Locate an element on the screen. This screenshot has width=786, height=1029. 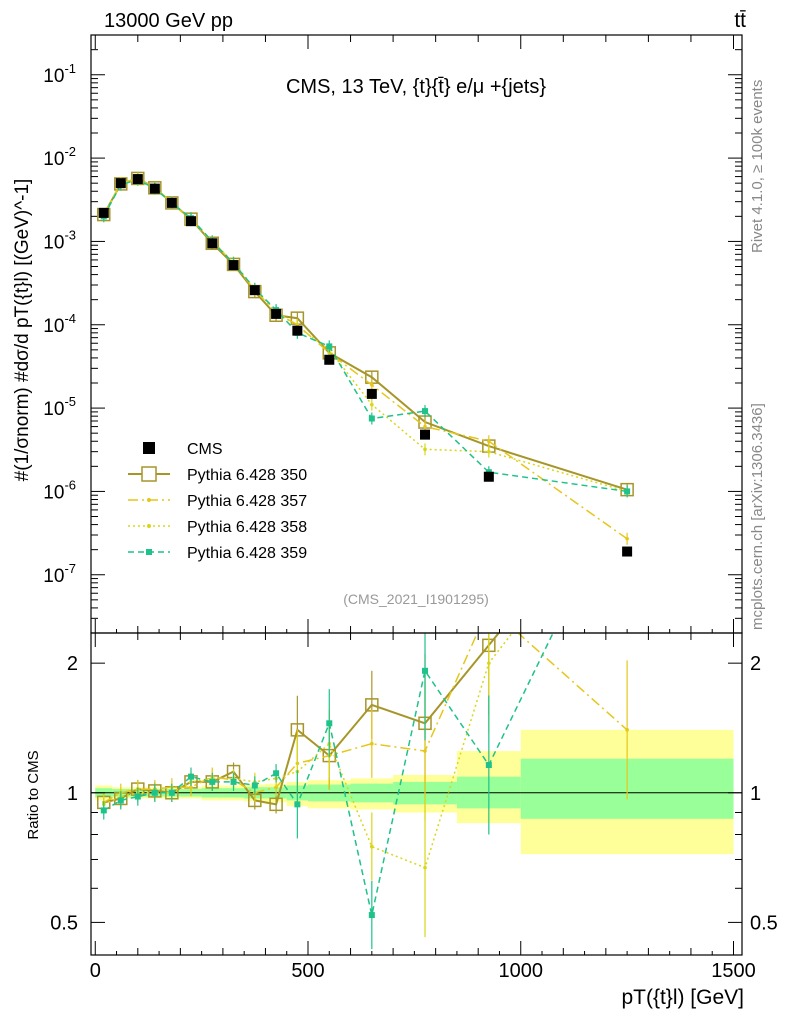
y-tick-label: 10⁻² is located at coordinates (59, 157).